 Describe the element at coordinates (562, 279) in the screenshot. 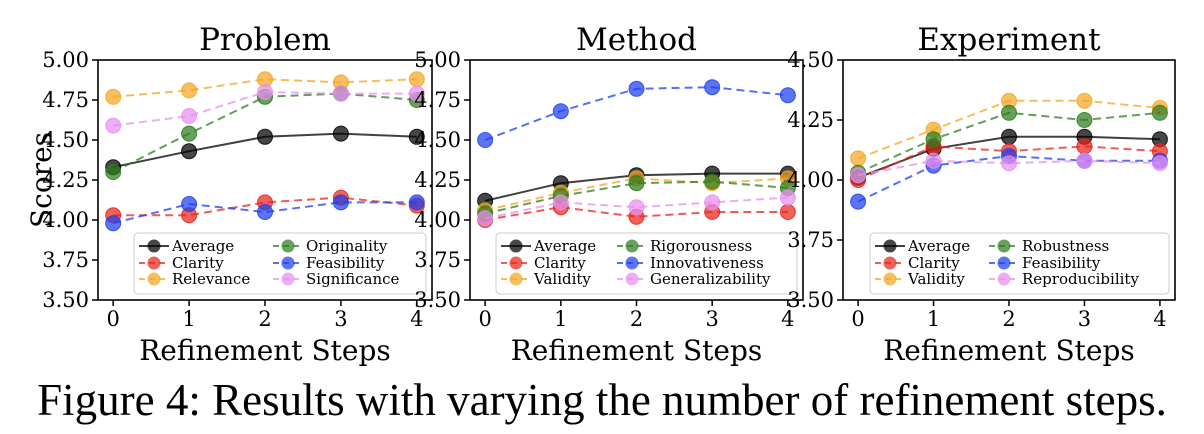

I see `legend-label: Validity` at that location.